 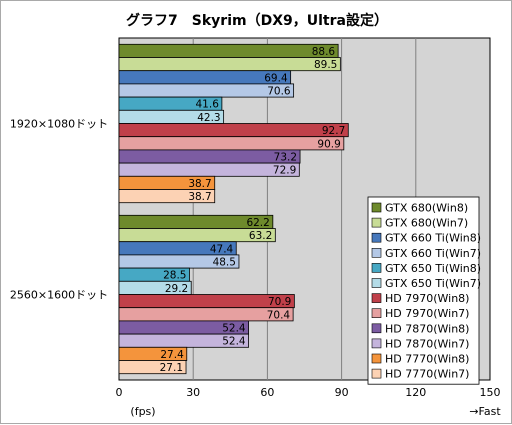 I want to click on bar-value-label: 70.4, so click(x=279, y=315).